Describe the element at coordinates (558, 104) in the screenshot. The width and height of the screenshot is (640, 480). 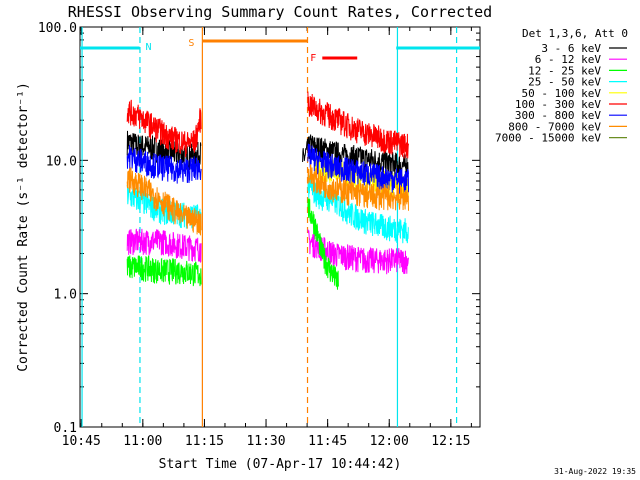
I see `legend-label: 100 - 300 keV` at that location.